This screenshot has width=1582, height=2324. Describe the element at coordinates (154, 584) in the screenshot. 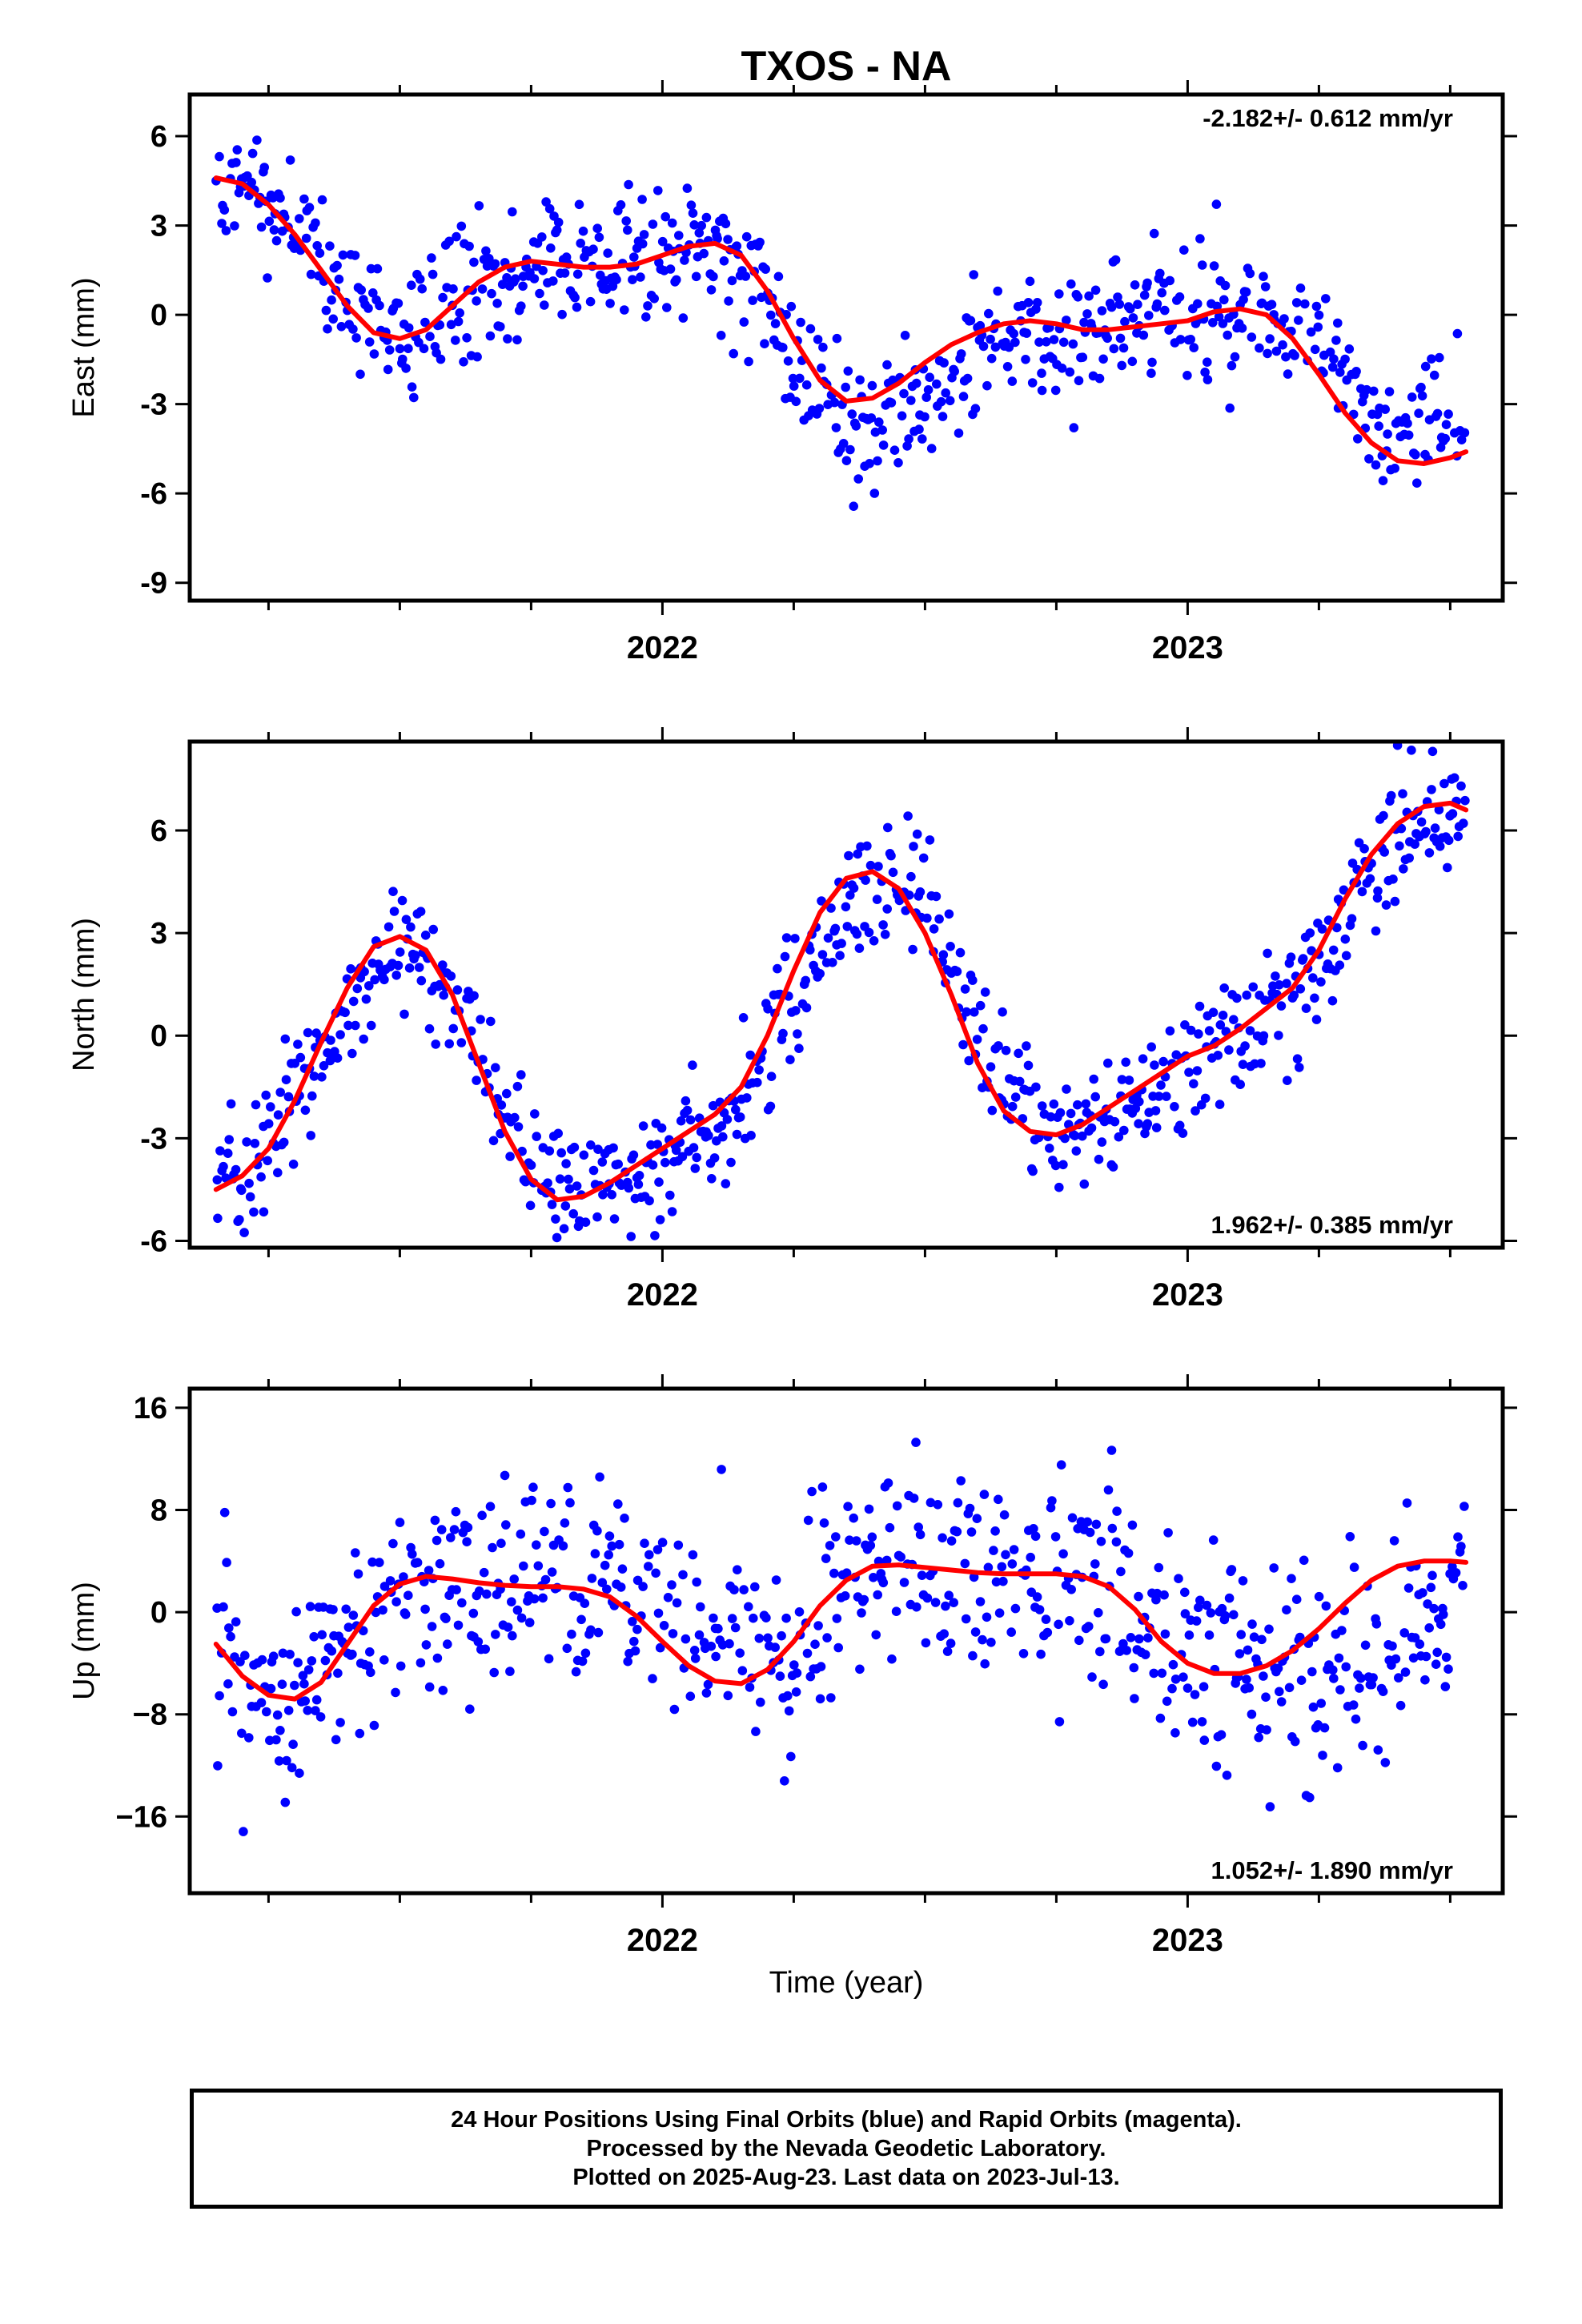

I see `y-tick-label: -9` at that location.